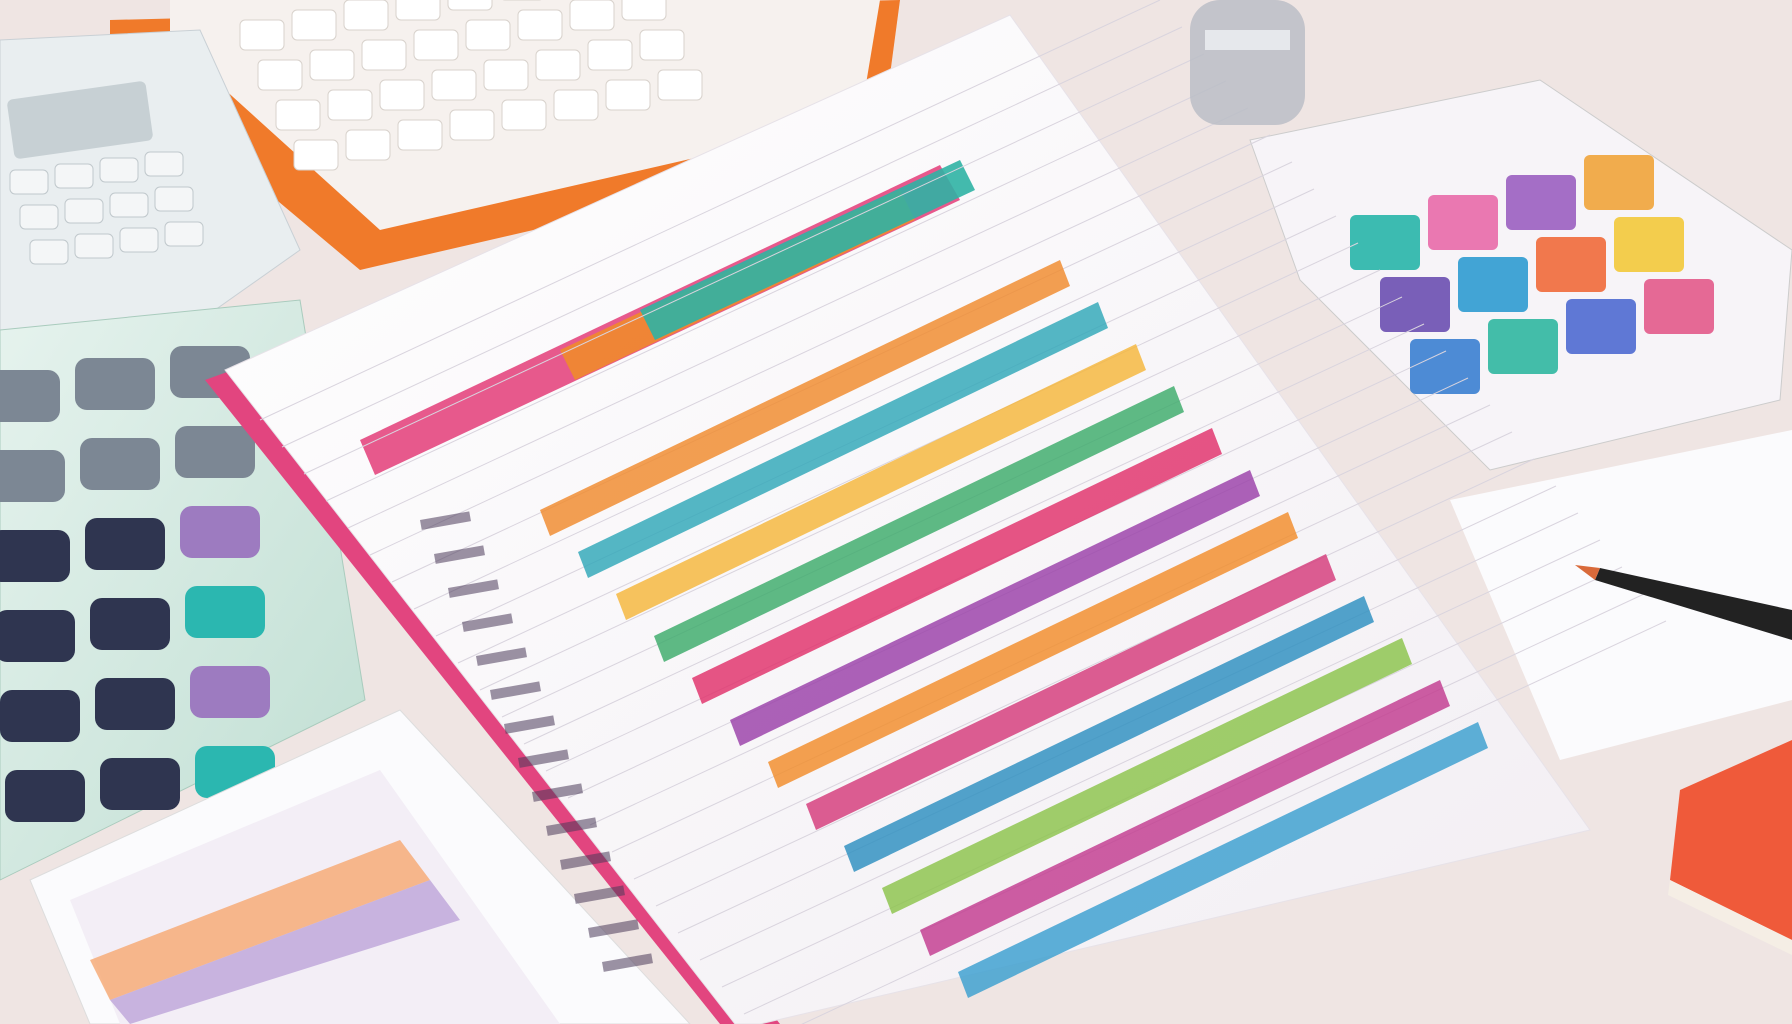  I want to click on sticky-note-tray, so click(1520, 275).